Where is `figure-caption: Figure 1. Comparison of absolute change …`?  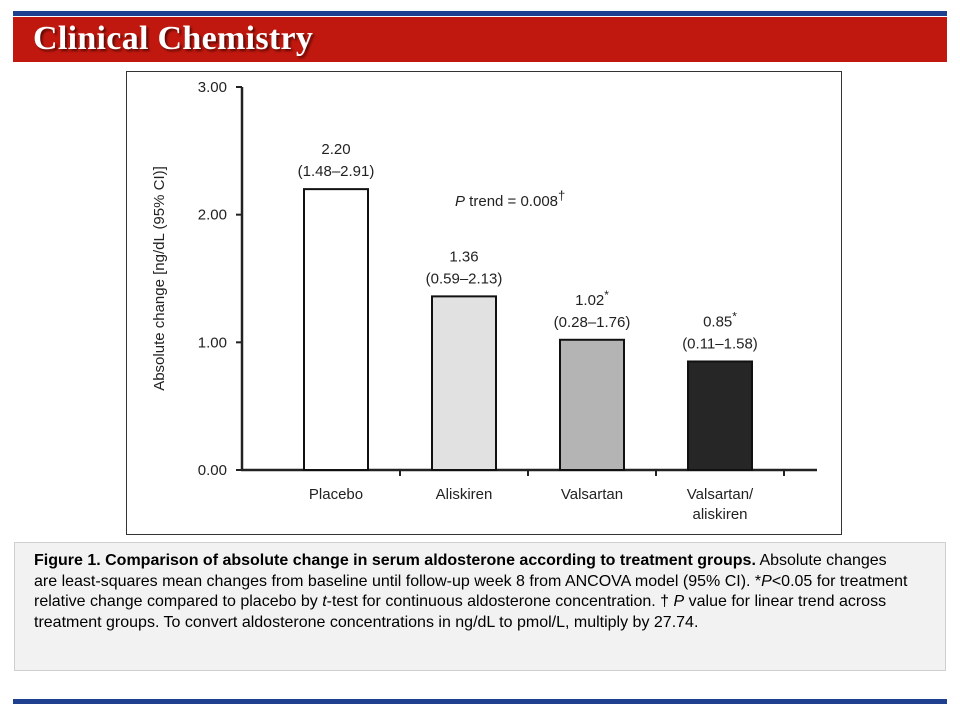 figure-caption: Figure 1. Comparison of absolute change … is located at coordinates (474, 592).